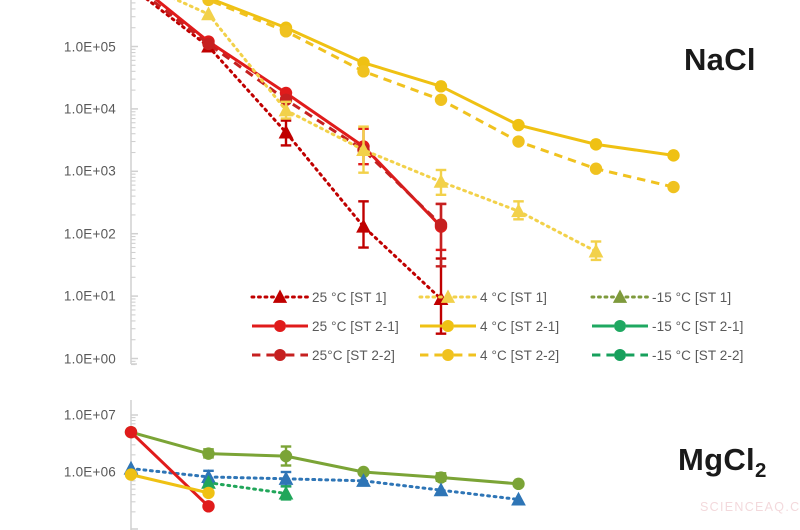 The height and width of the screenshot is (530, 800). What do you see at coordinates (353, 355) in the screenshot?
I see `legend-label: 25°C [ST 2-2]` at bounding box center [353, 355].